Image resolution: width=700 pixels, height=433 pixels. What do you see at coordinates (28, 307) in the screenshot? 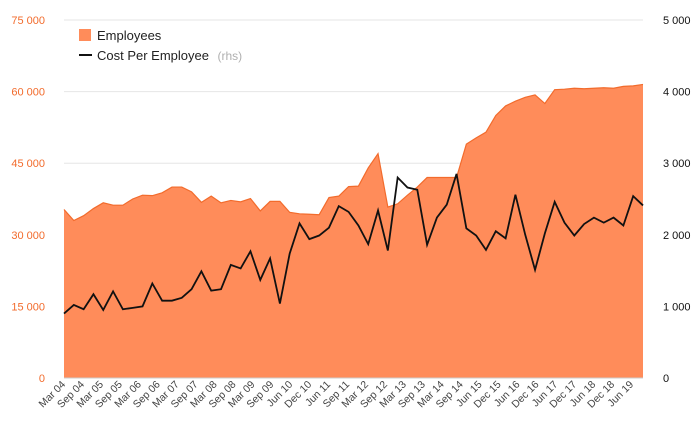
I see `left-tick-label: 15 000` at bounding box center [28, 307].